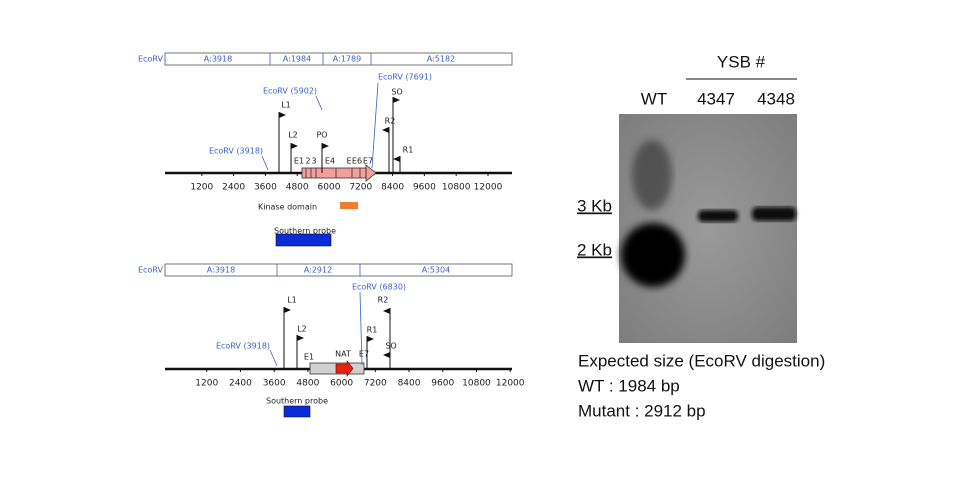 The height and width of the screenshot is (484, 960). Describe the element at coordinates (313, 161) in the screenshot. I see `exon-label: 3` at that location.